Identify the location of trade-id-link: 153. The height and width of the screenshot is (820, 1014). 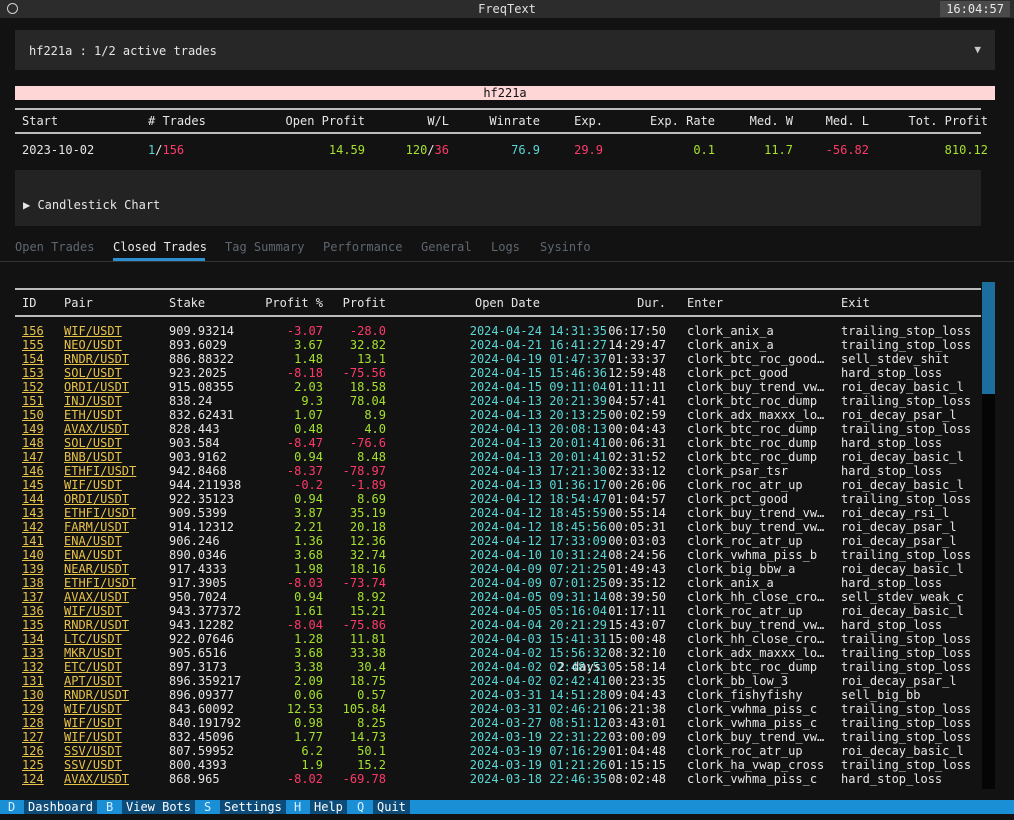
(33, 373).